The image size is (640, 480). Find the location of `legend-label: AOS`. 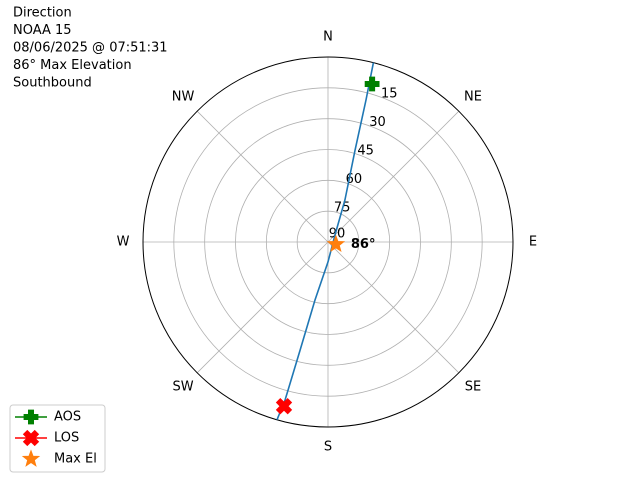

legend-label: AOS is located at coordinates (67, 417).